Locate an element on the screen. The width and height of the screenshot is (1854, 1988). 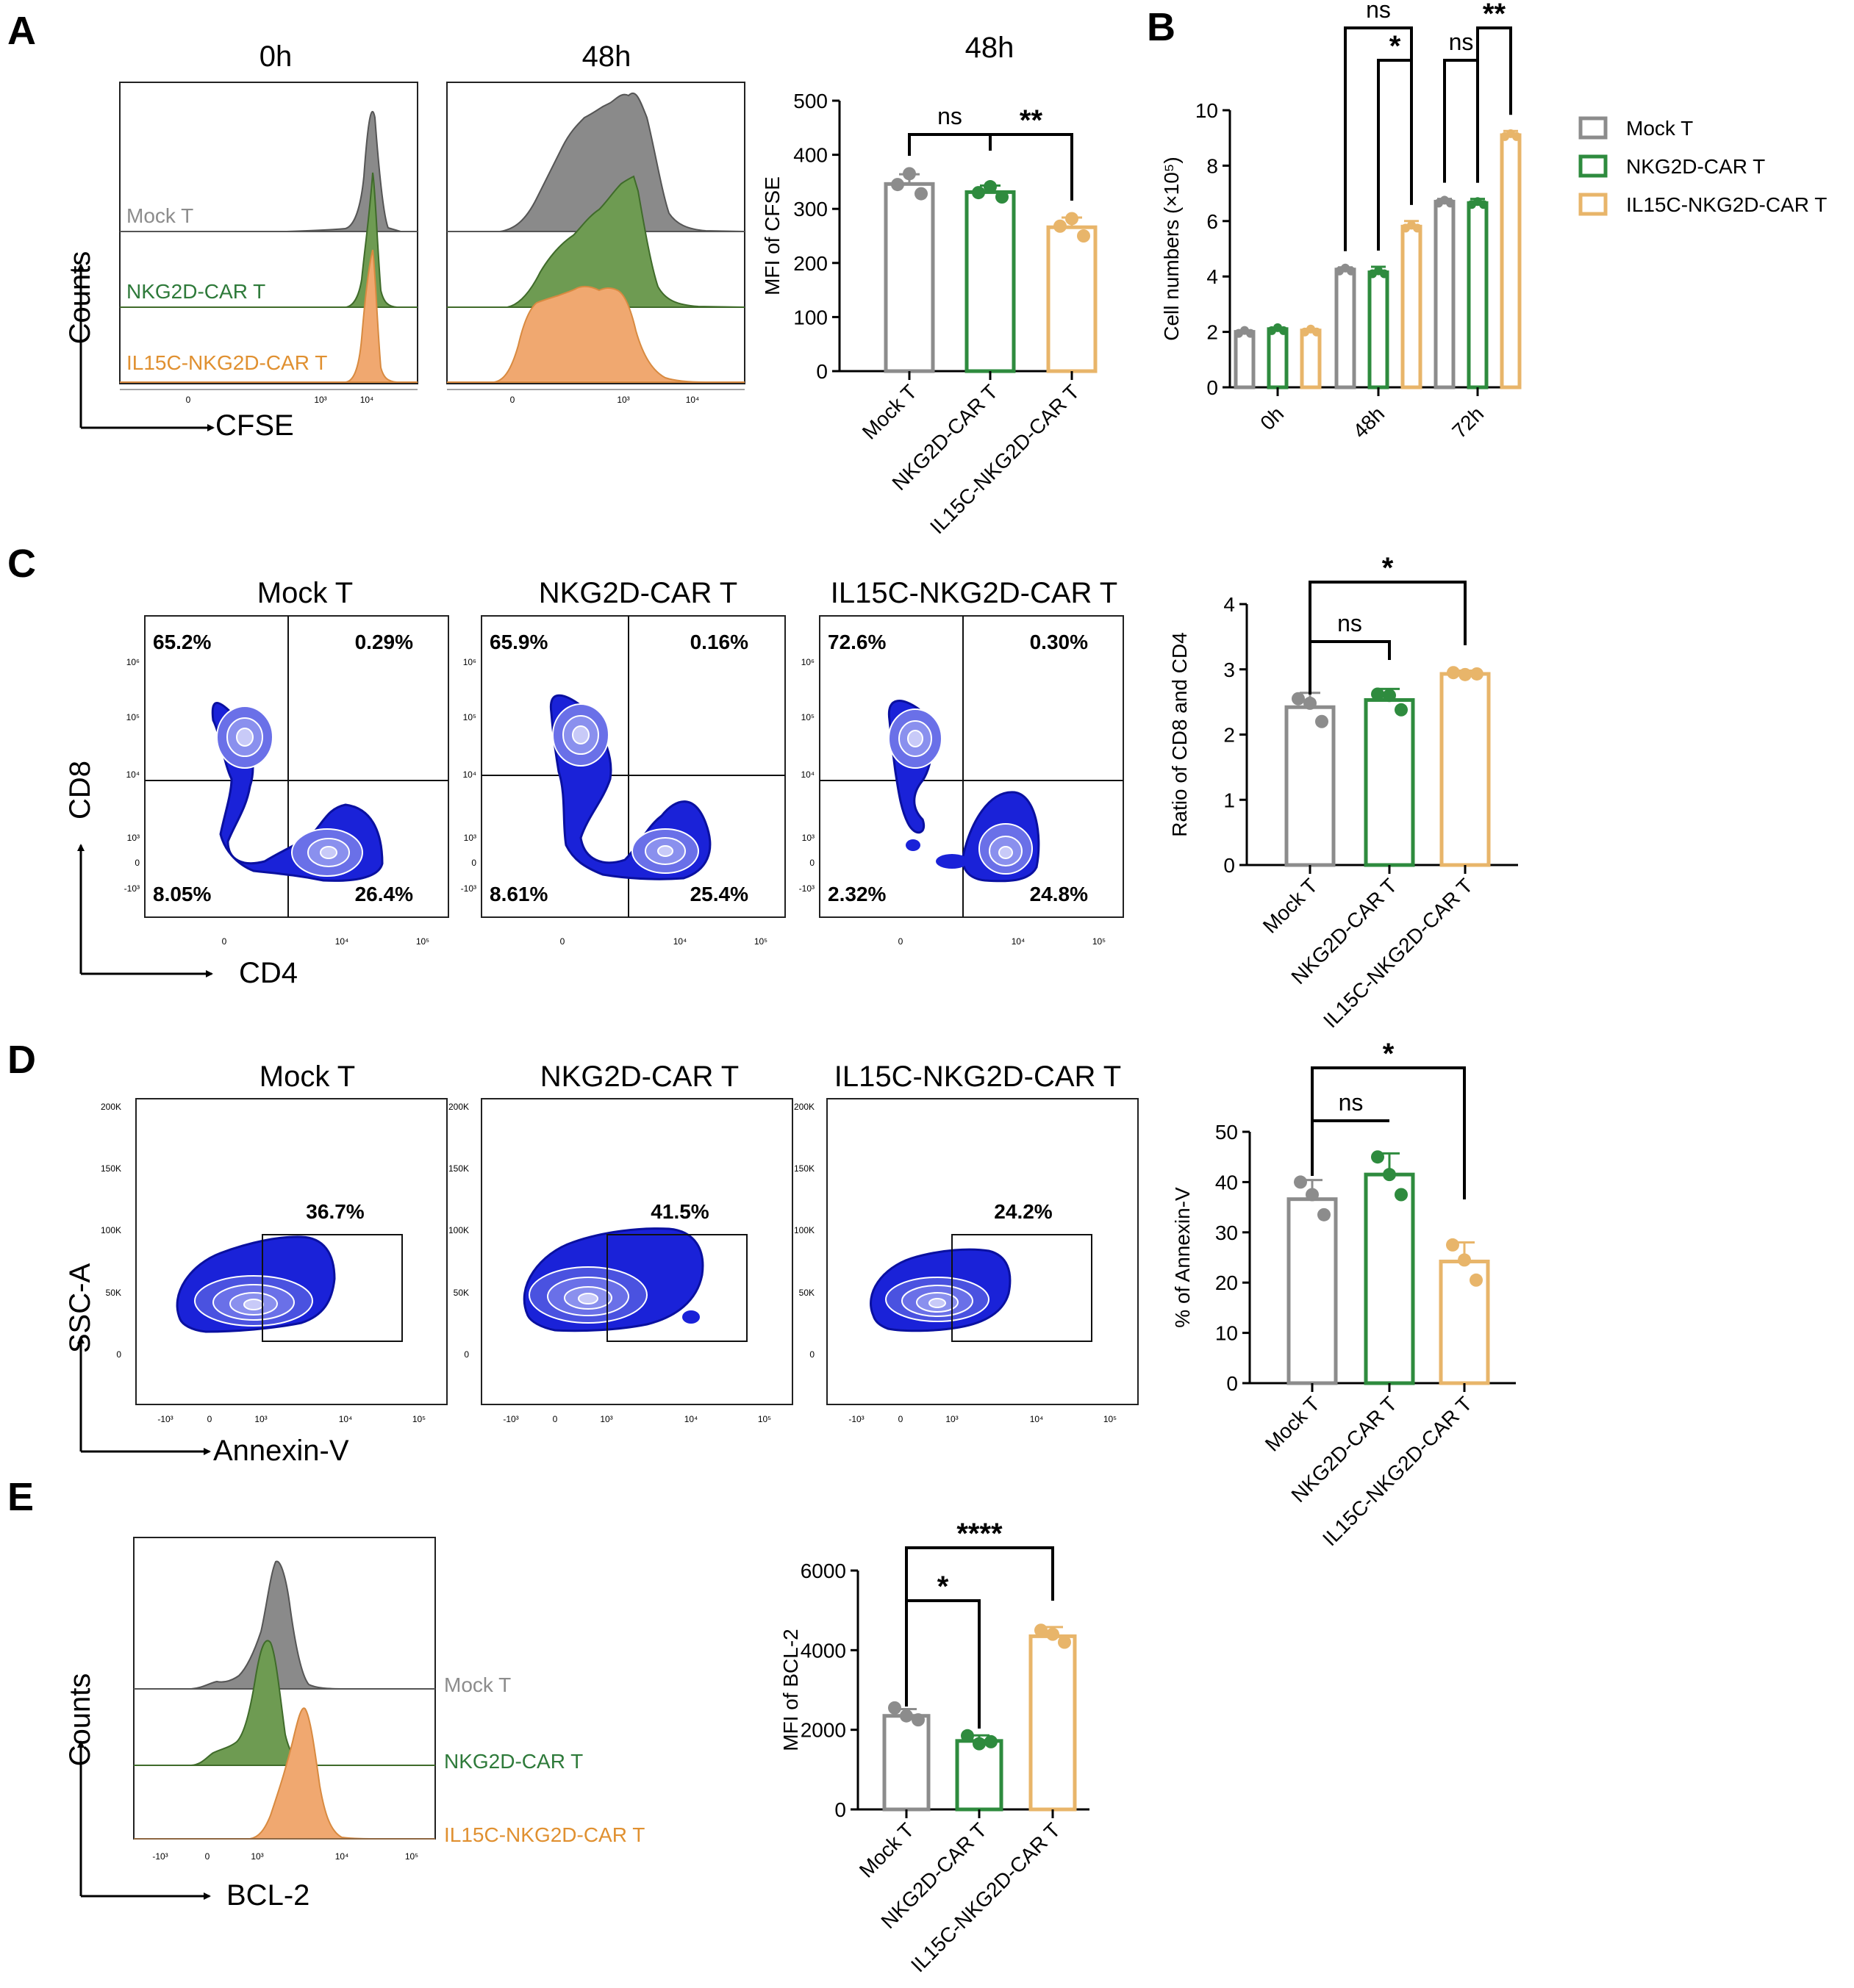
panel-letter-e: E is located at coordinates (21, 1497).